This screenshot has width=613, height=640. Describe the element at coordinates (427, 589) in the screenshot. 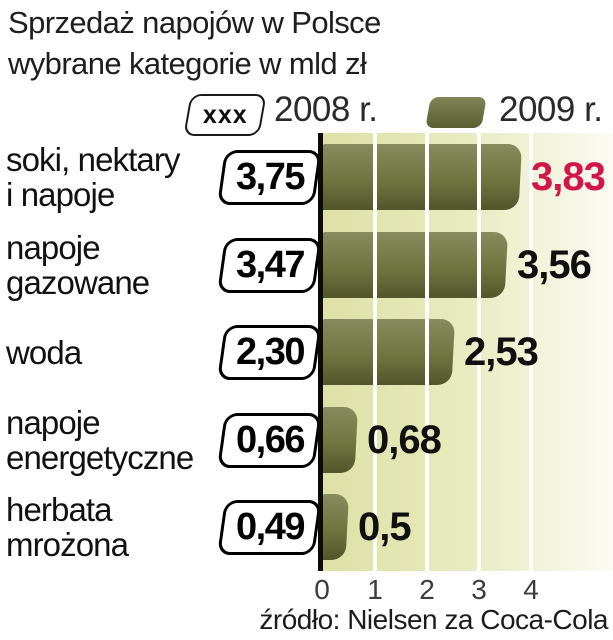

I see `x-tick-2: 2` at that location.